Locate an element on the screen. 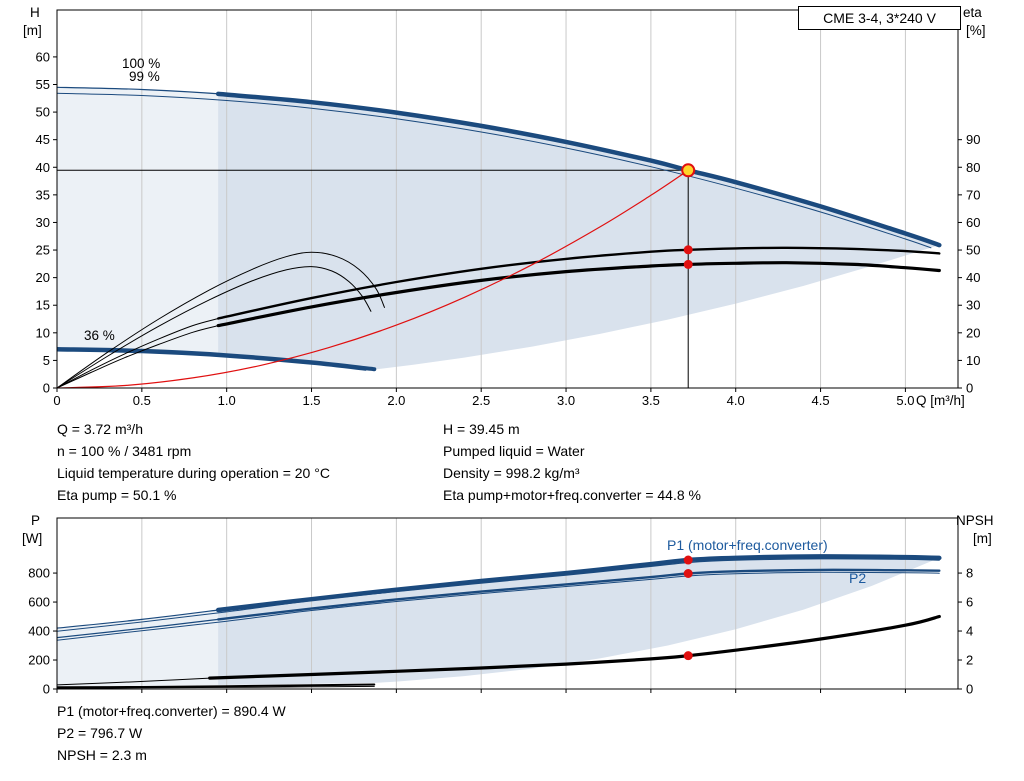 The width and height of the screenshot is (1024, 781). y-tick-label-left: 600 is located at coordinates (39, 602).